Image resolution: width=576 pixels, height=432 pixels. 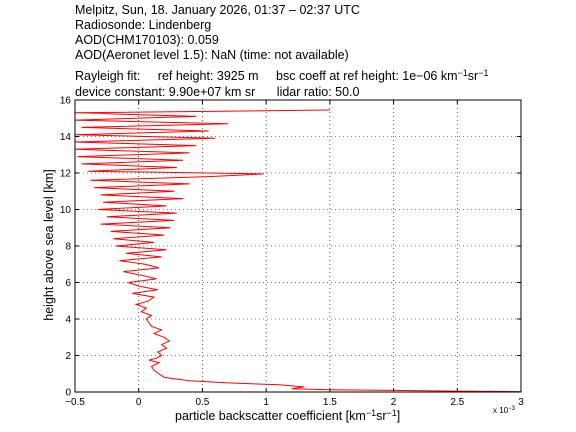 I want to click on aod-chm: AOD(CHM170103): 0.059, so click(x=147, y=40).